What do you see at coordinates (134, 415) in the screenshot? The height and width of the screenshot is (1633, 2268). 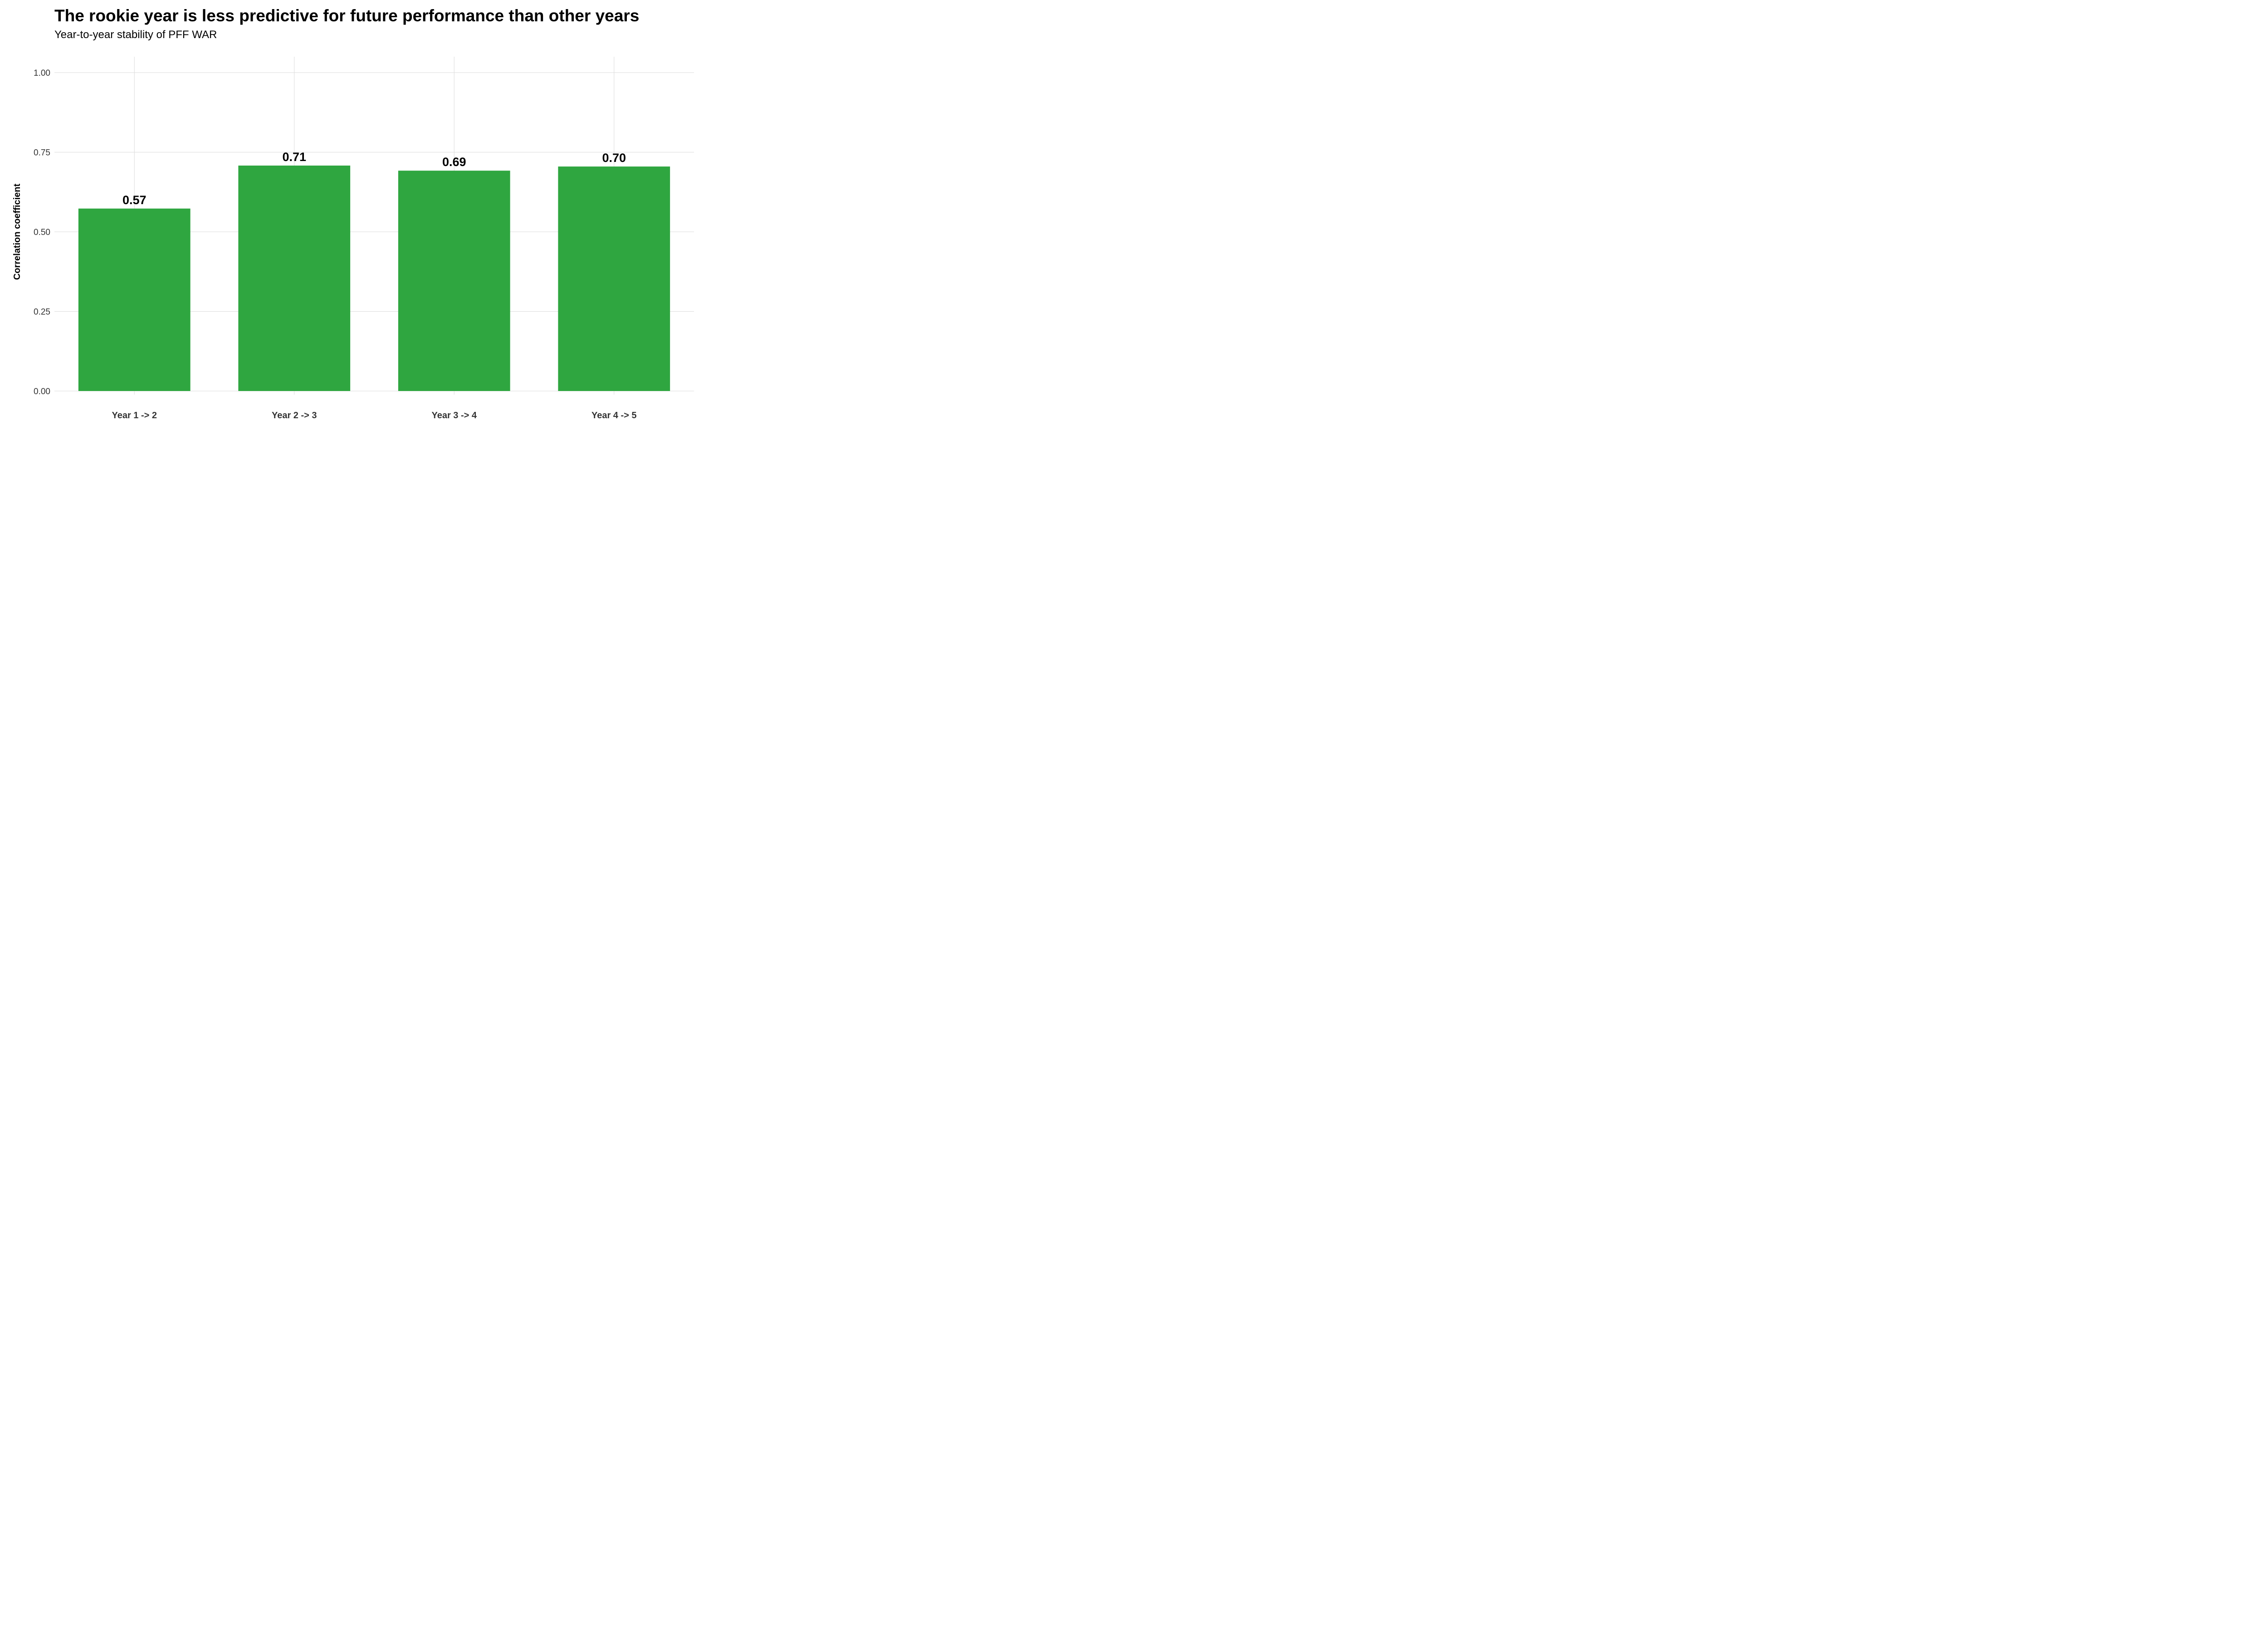 I see `x-tick-label: Year 1 -> 2` at bounding box center [134, 415].